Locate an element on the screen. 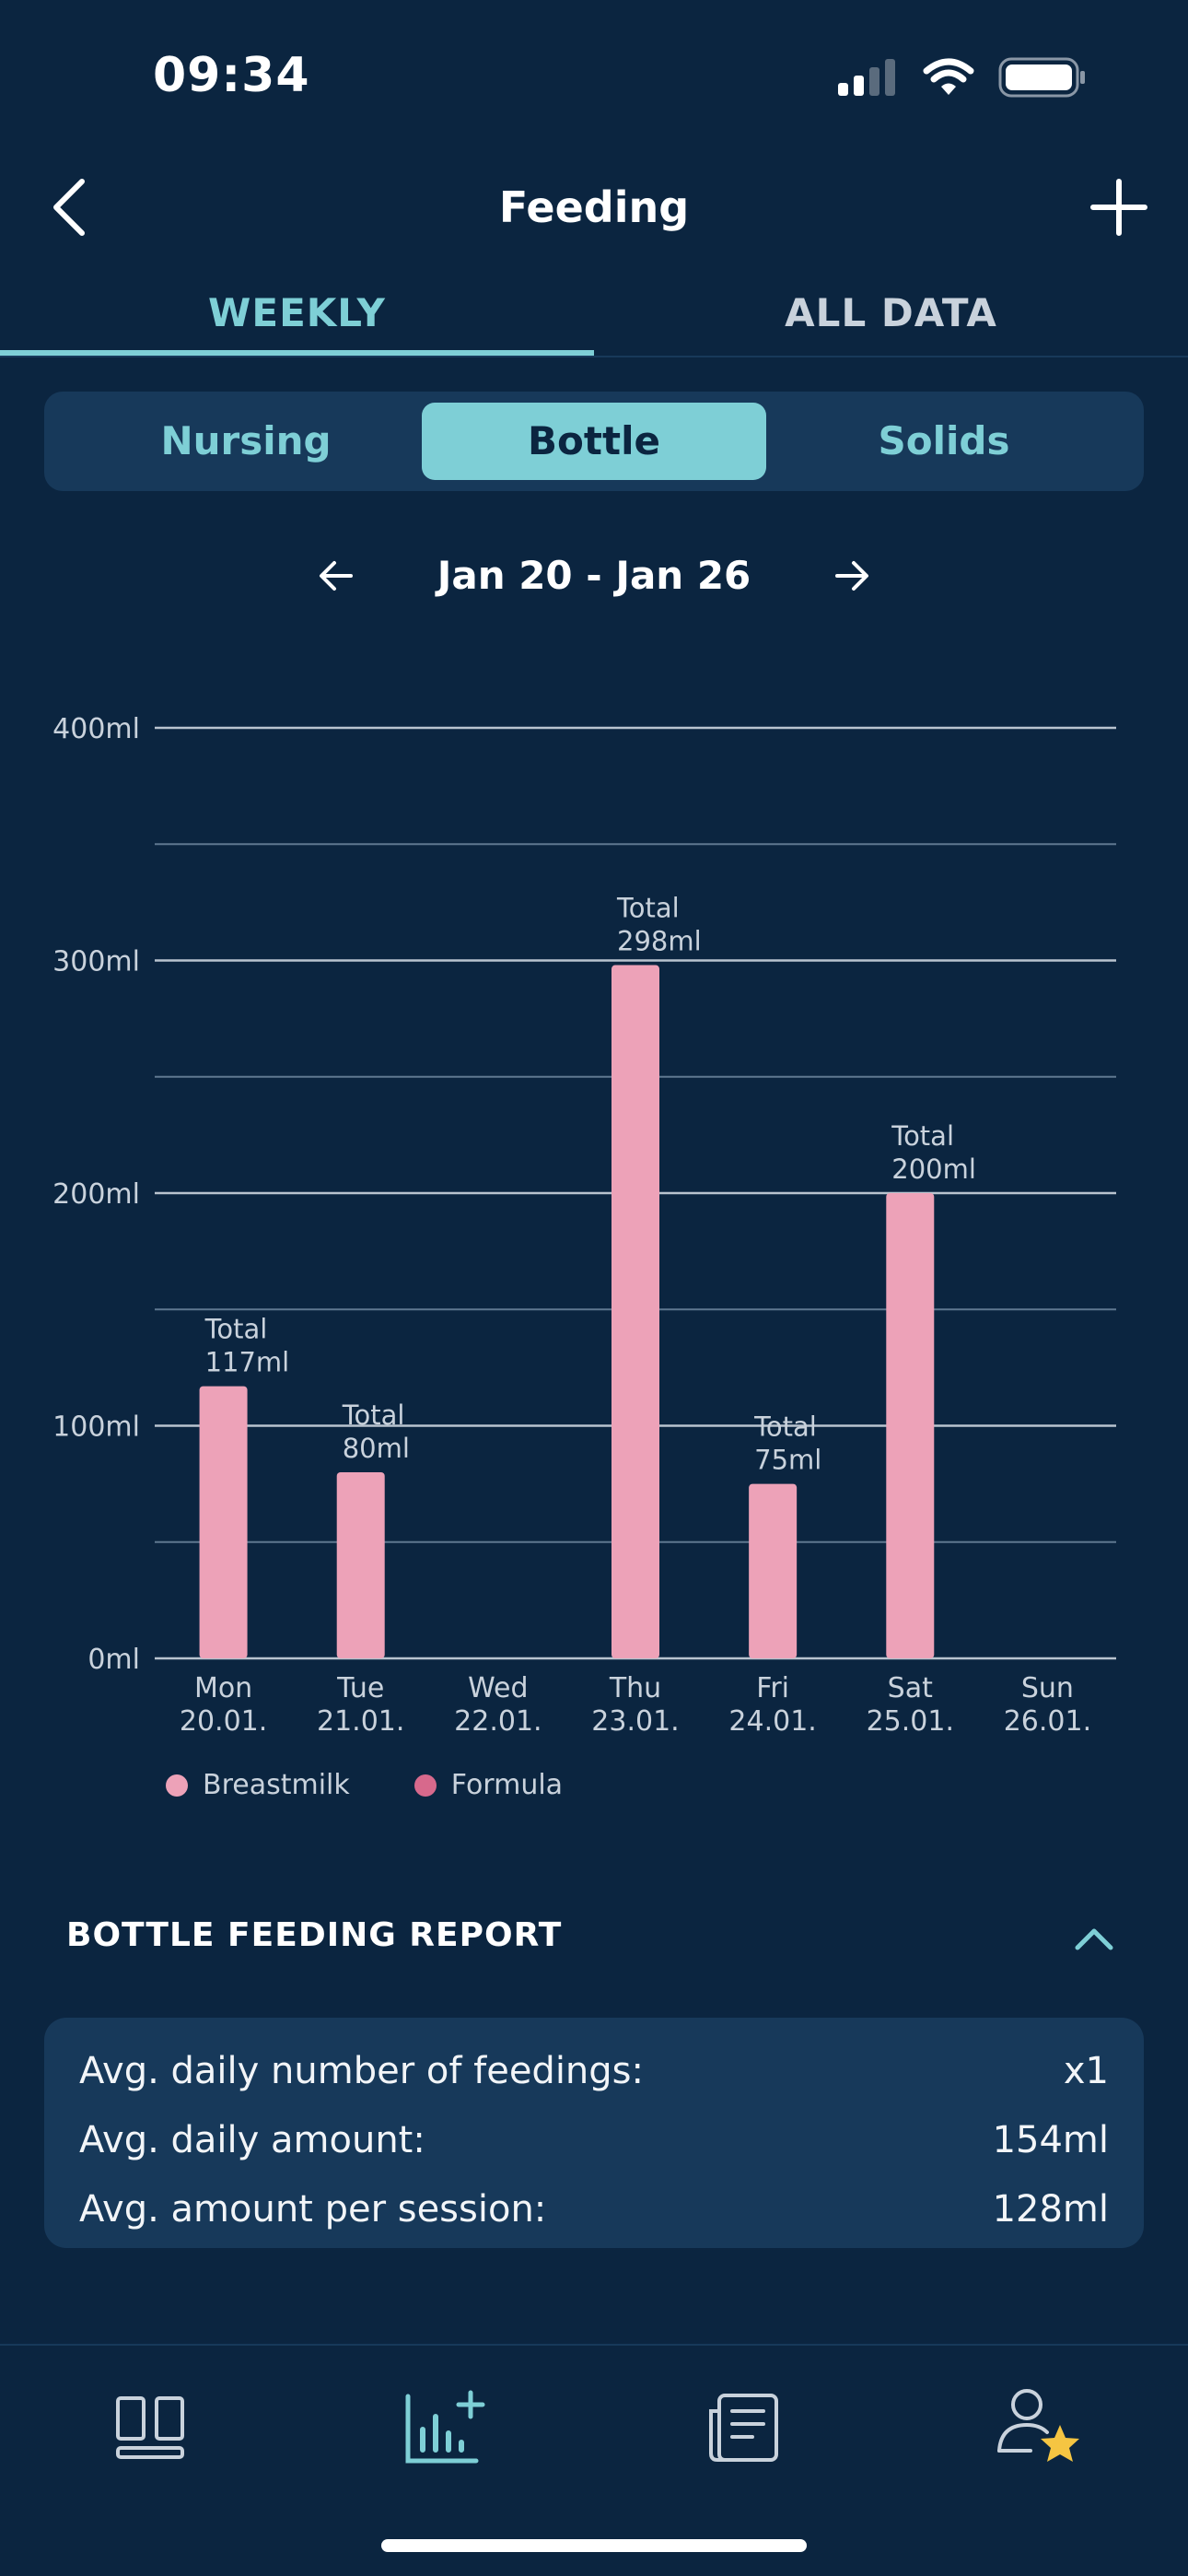 This screenshot has width=1188, height=2576. arrow-right-icon is located at coordinates (852, 576).